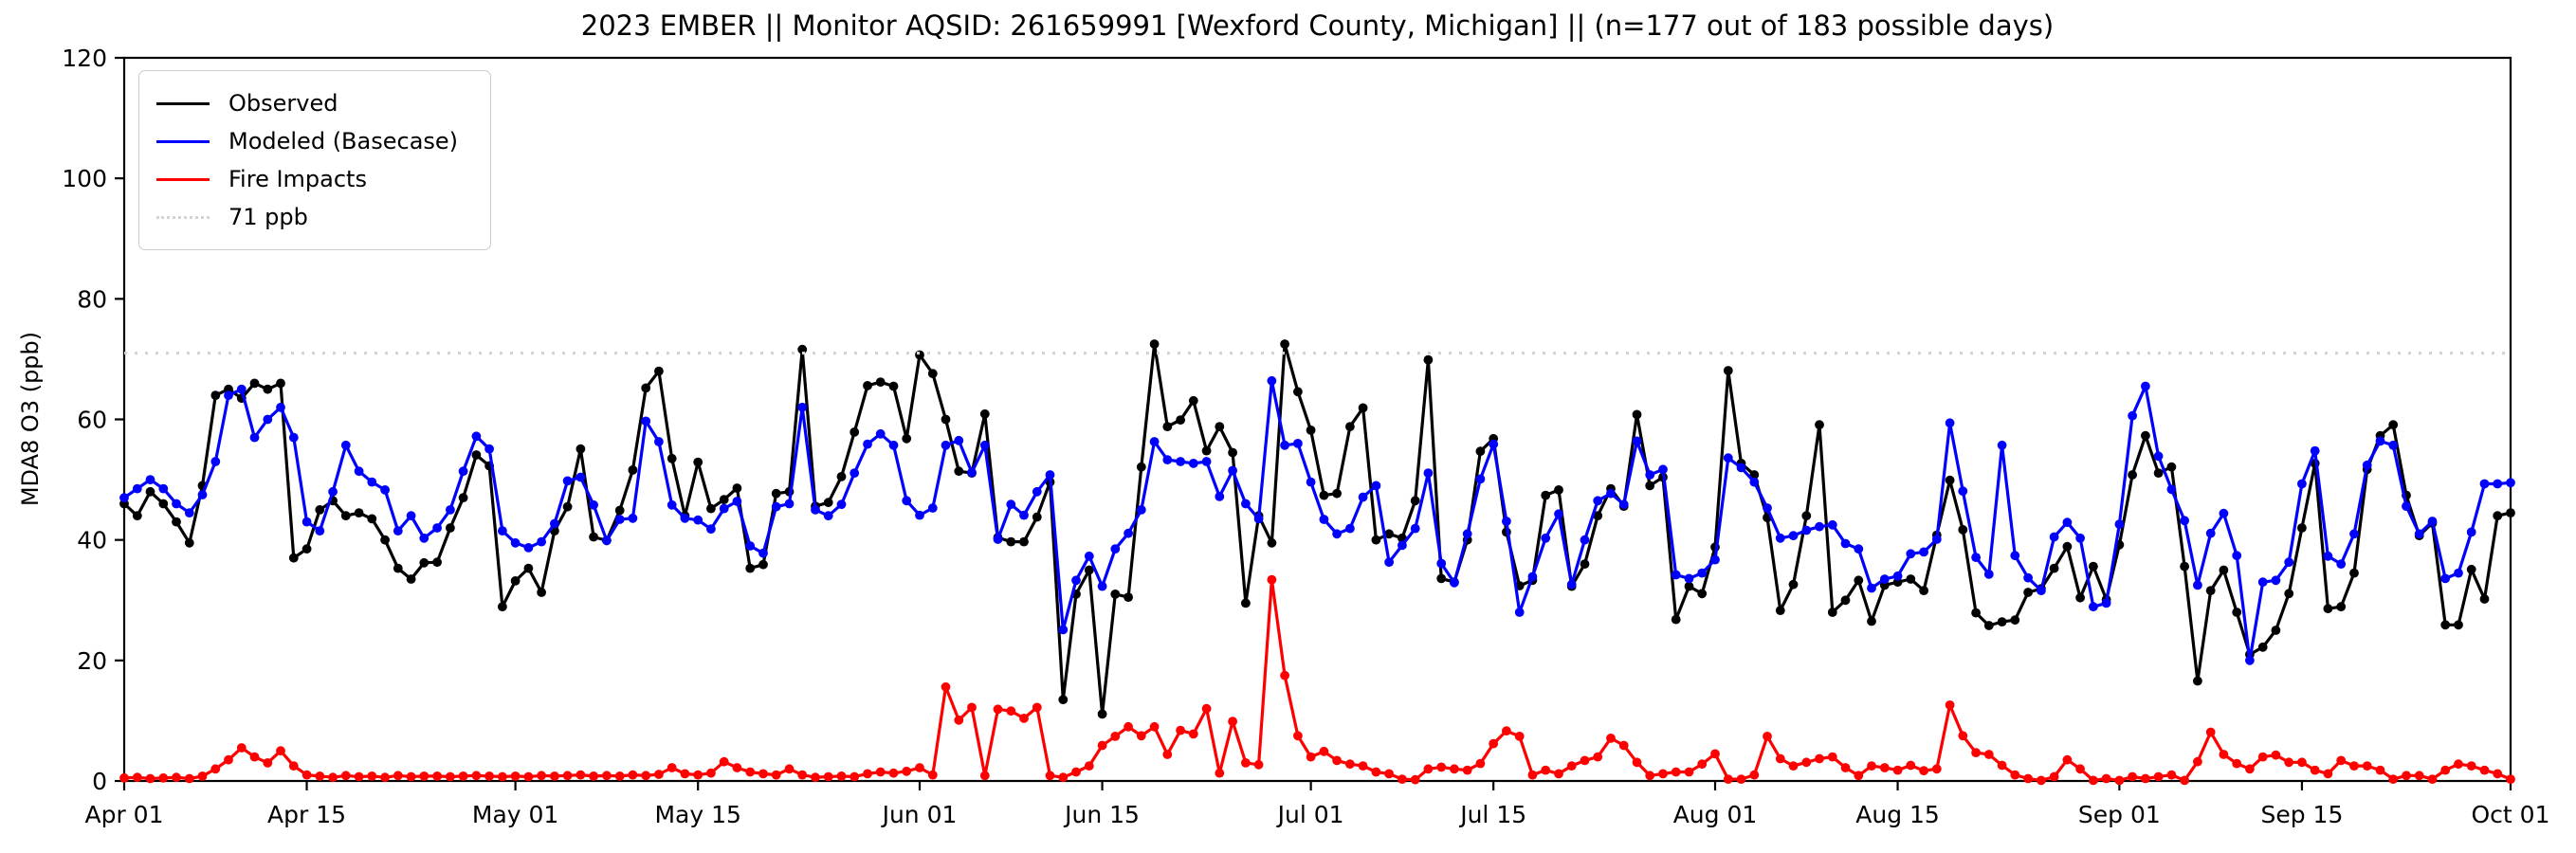 Image resolution: width=2576 pixels, height=853 pixels. Describe the element at coordinates (183, 179) in the screenshot. I see `legend-swatch-fire-impacts` at that location.